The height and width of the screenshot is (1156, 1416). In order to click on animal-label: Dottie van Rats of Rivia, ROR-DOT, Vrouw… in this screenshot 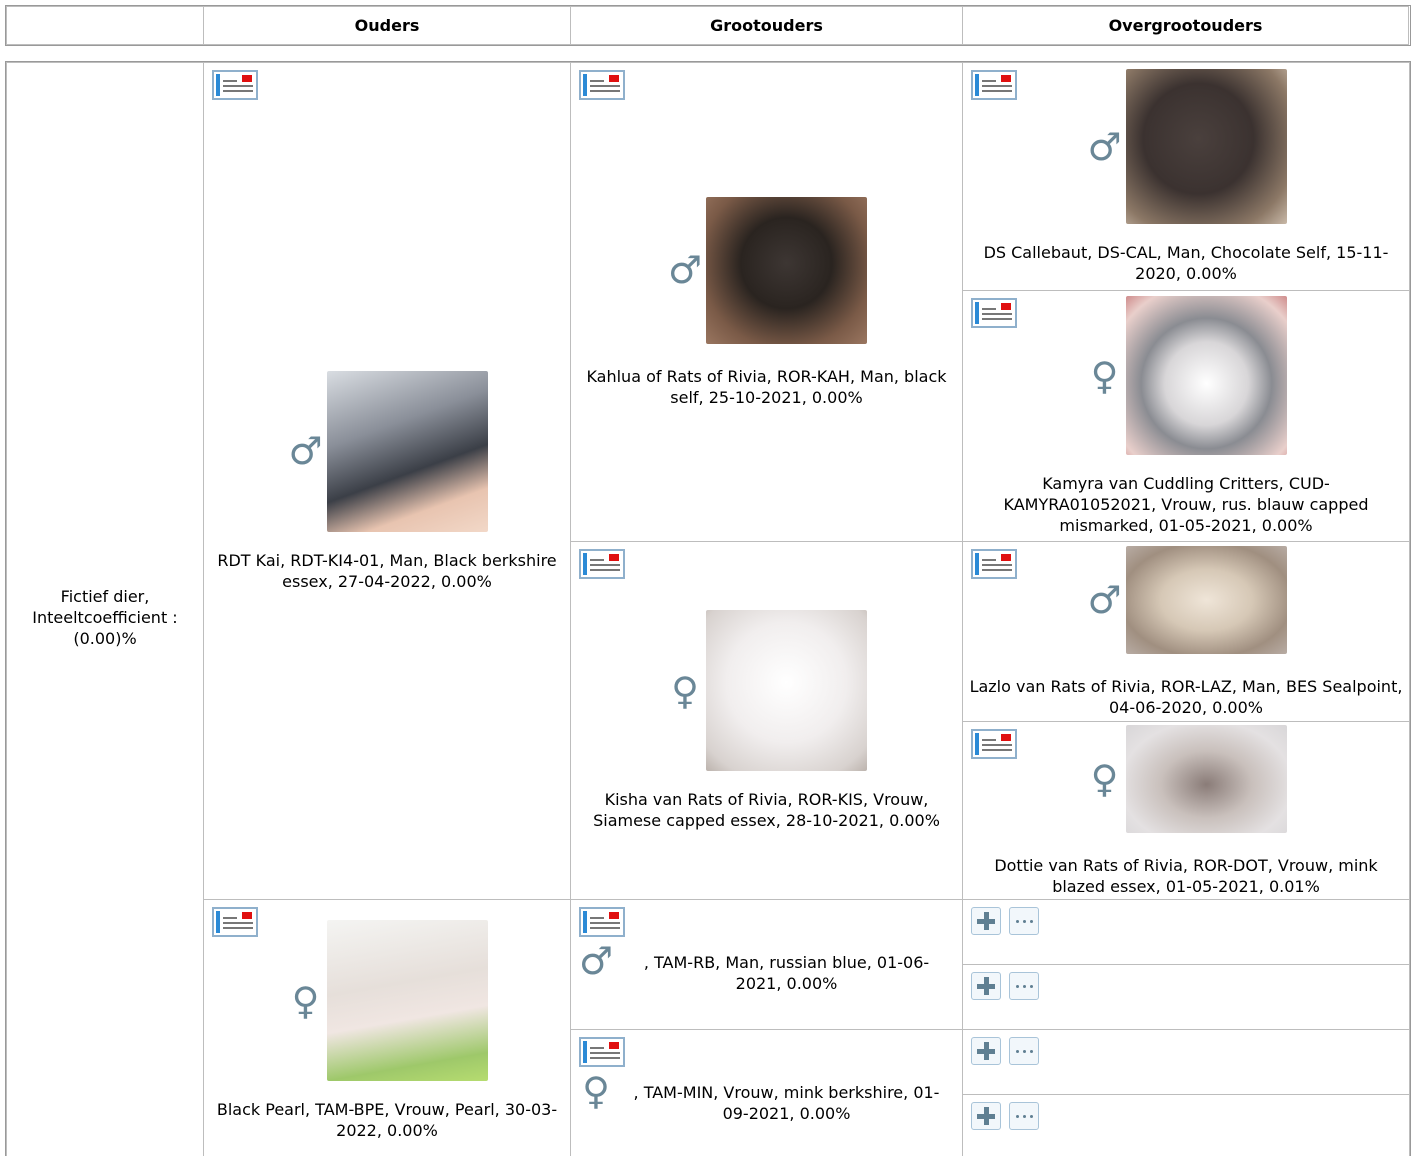, I will do `click(1186, 875)`.